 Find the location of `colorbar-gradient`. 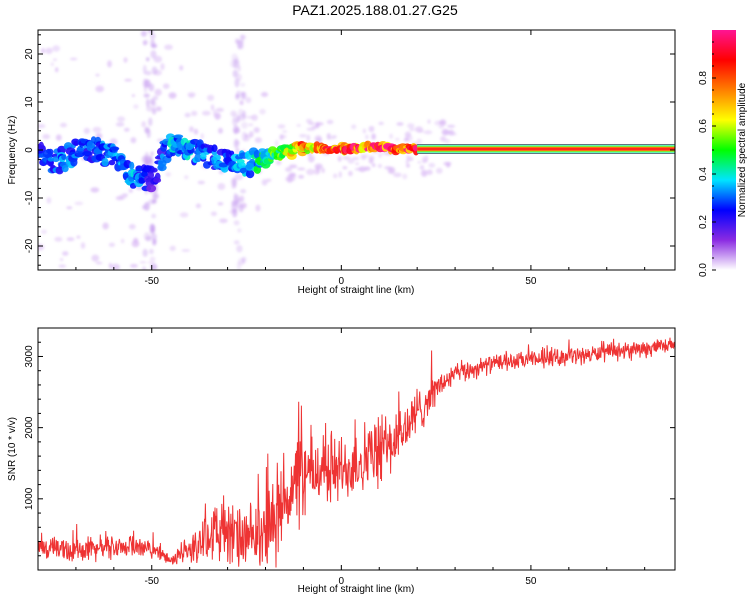

colorbar-gradient is located at coordinates (724, 150).